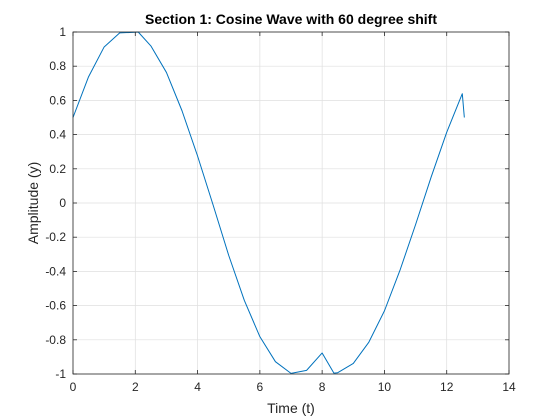 The image size is (560, 420). I want to click on y-tick-label: -0.6, so click(55, 306).